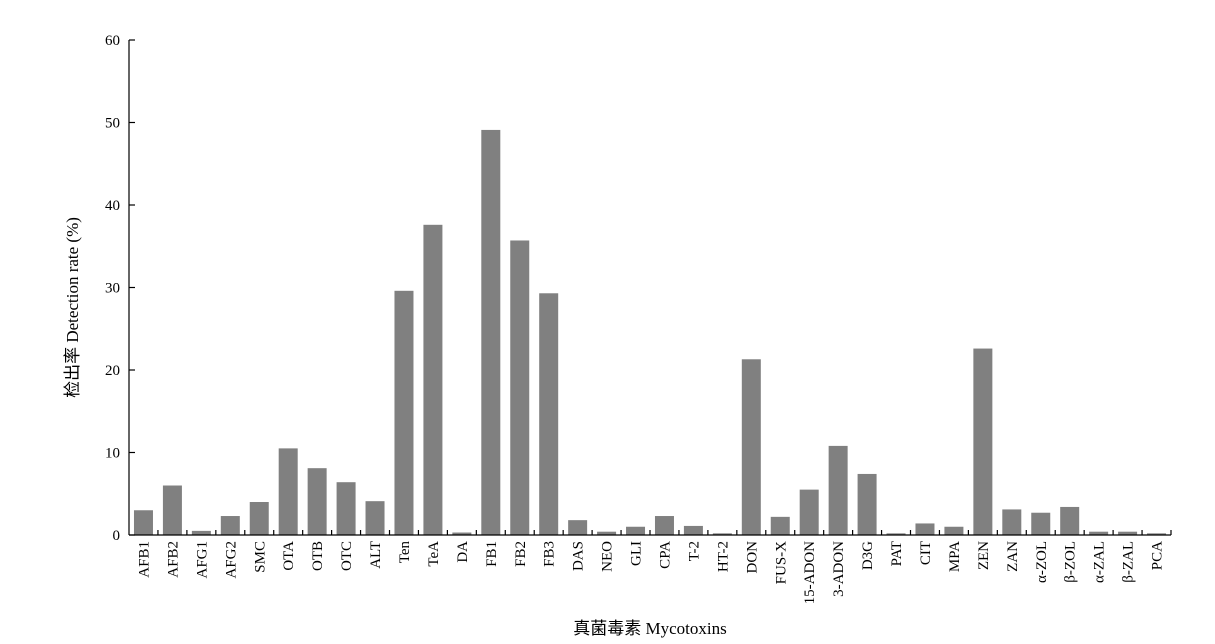 The width and height of the screenshot is (1215, 644). What do you see at coordinates (955, 556) in the screenshot?
I see `x-tick-label: MPA` at bounding box center [955, 556].